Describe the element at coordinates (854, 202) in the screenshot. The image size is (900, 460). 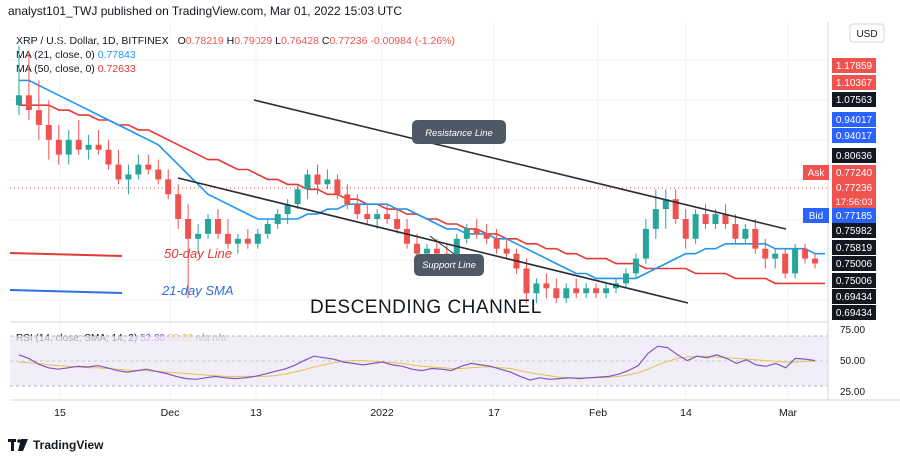
I see `countdown-text: 17:56:03` at that location.